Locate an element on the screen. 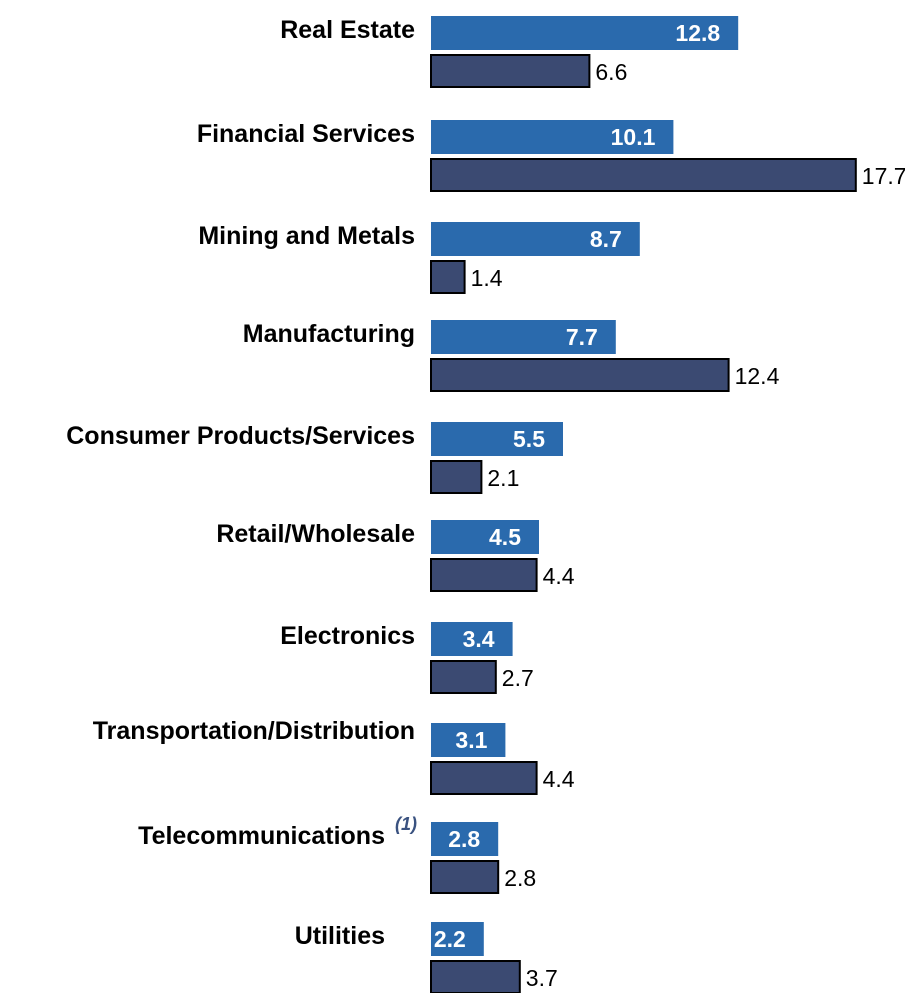 The height and width of the screenshot is (993, 905). category-label-telecommunications: Telecommunications is located at coordinates (261, 836).